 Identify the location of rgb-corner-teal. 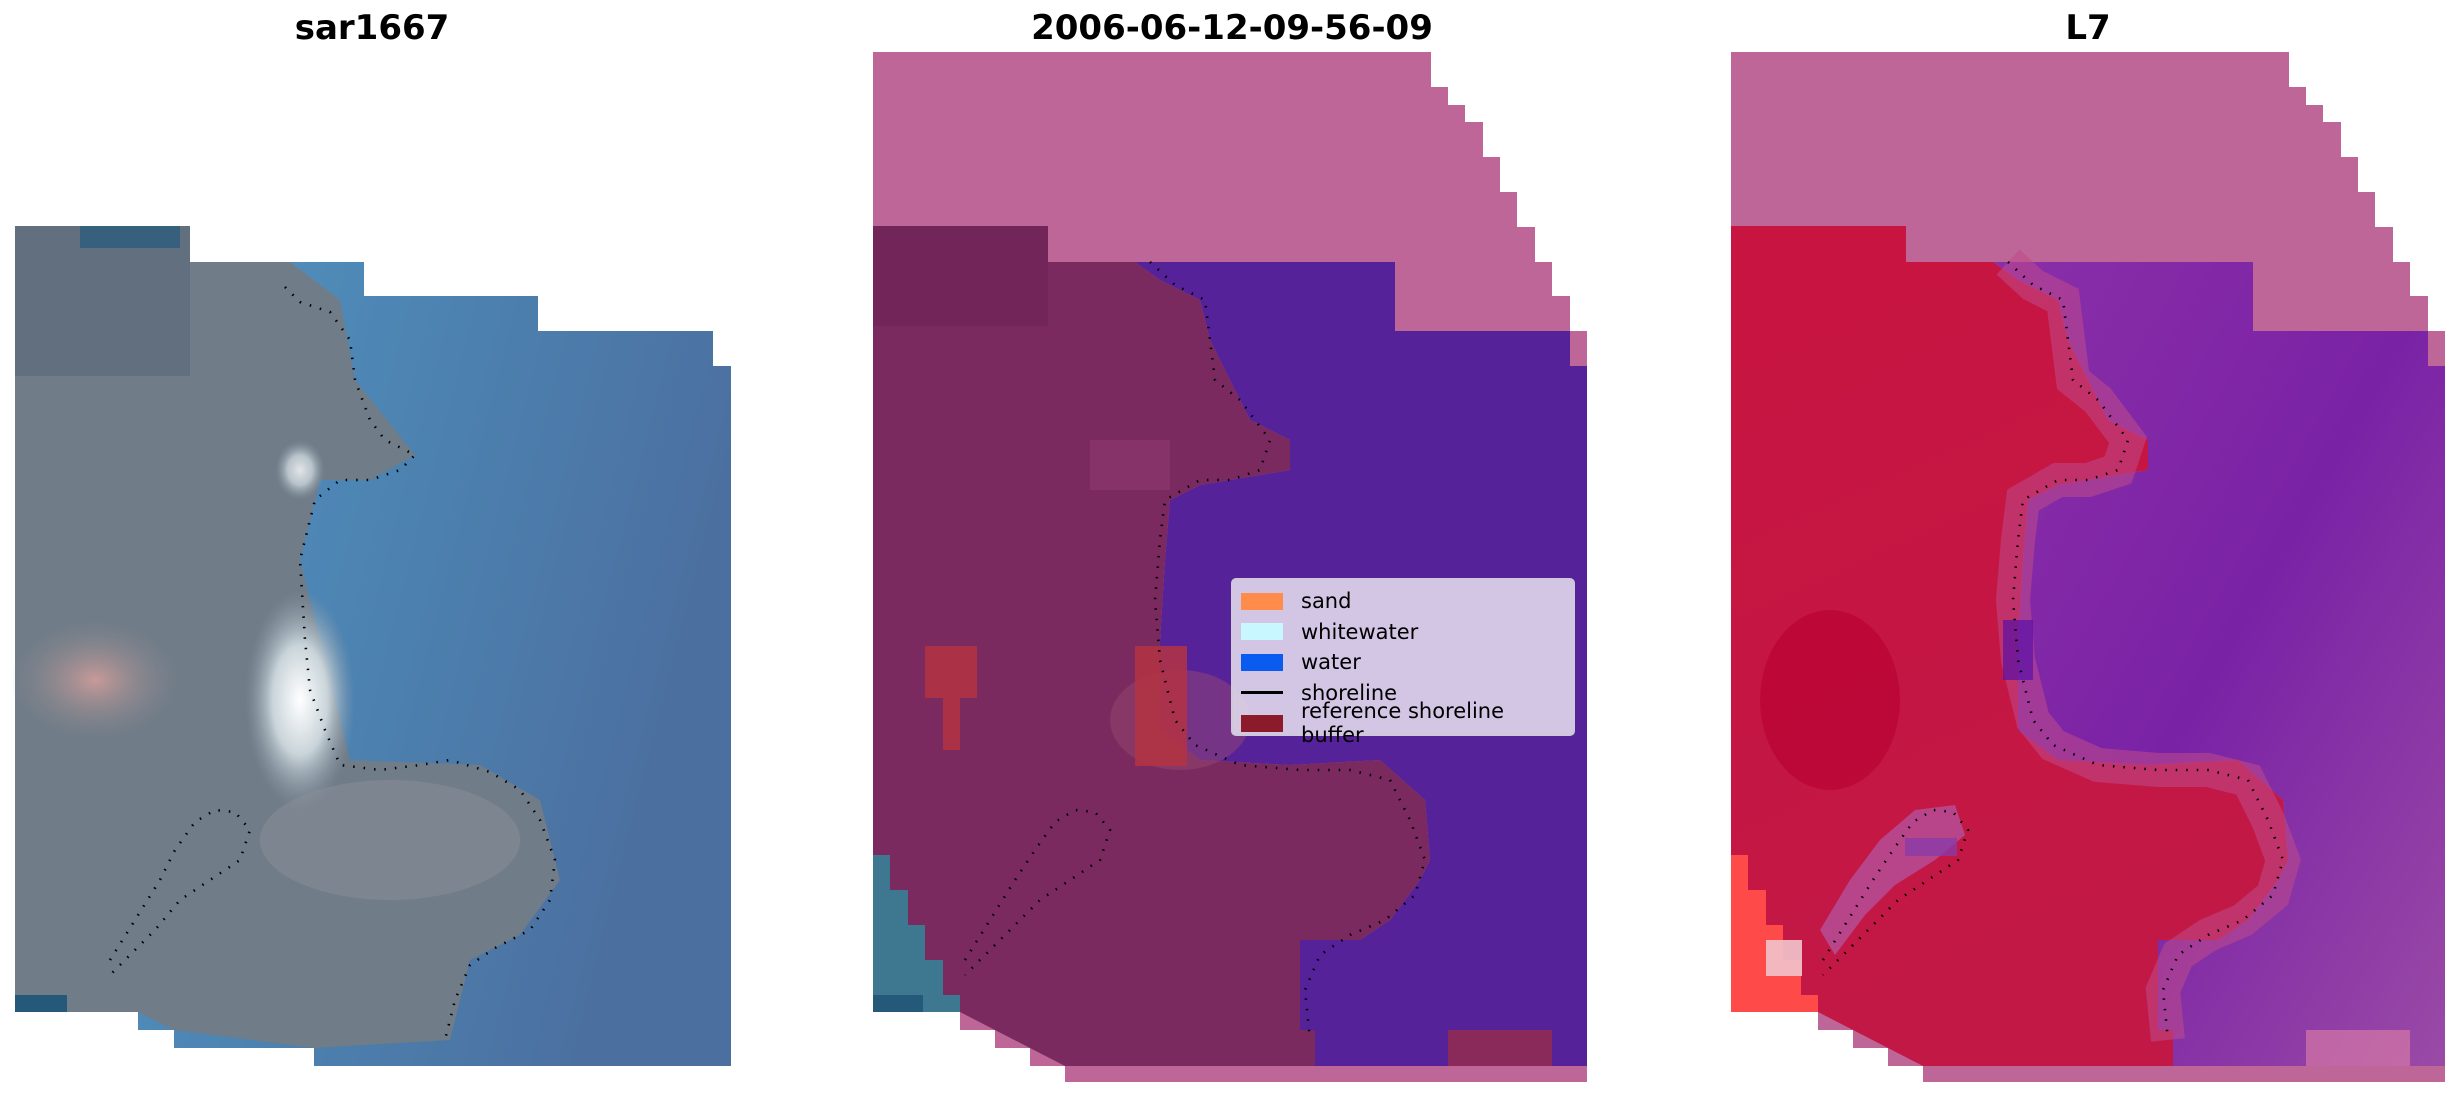
(41, 1003).